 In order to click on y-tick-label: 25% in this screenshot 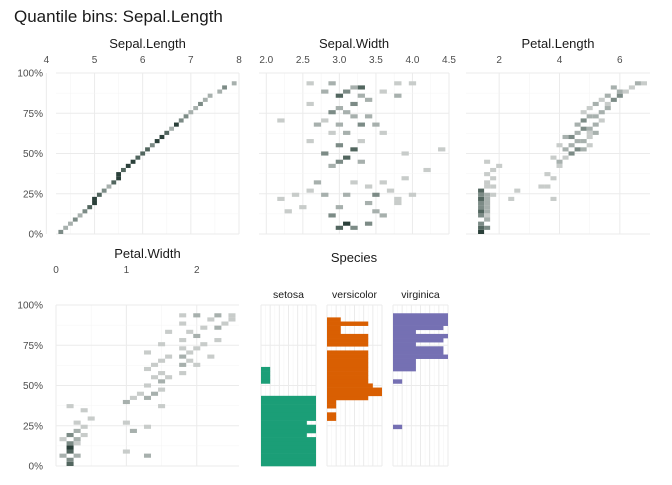, I will do `click(33, 194)`.